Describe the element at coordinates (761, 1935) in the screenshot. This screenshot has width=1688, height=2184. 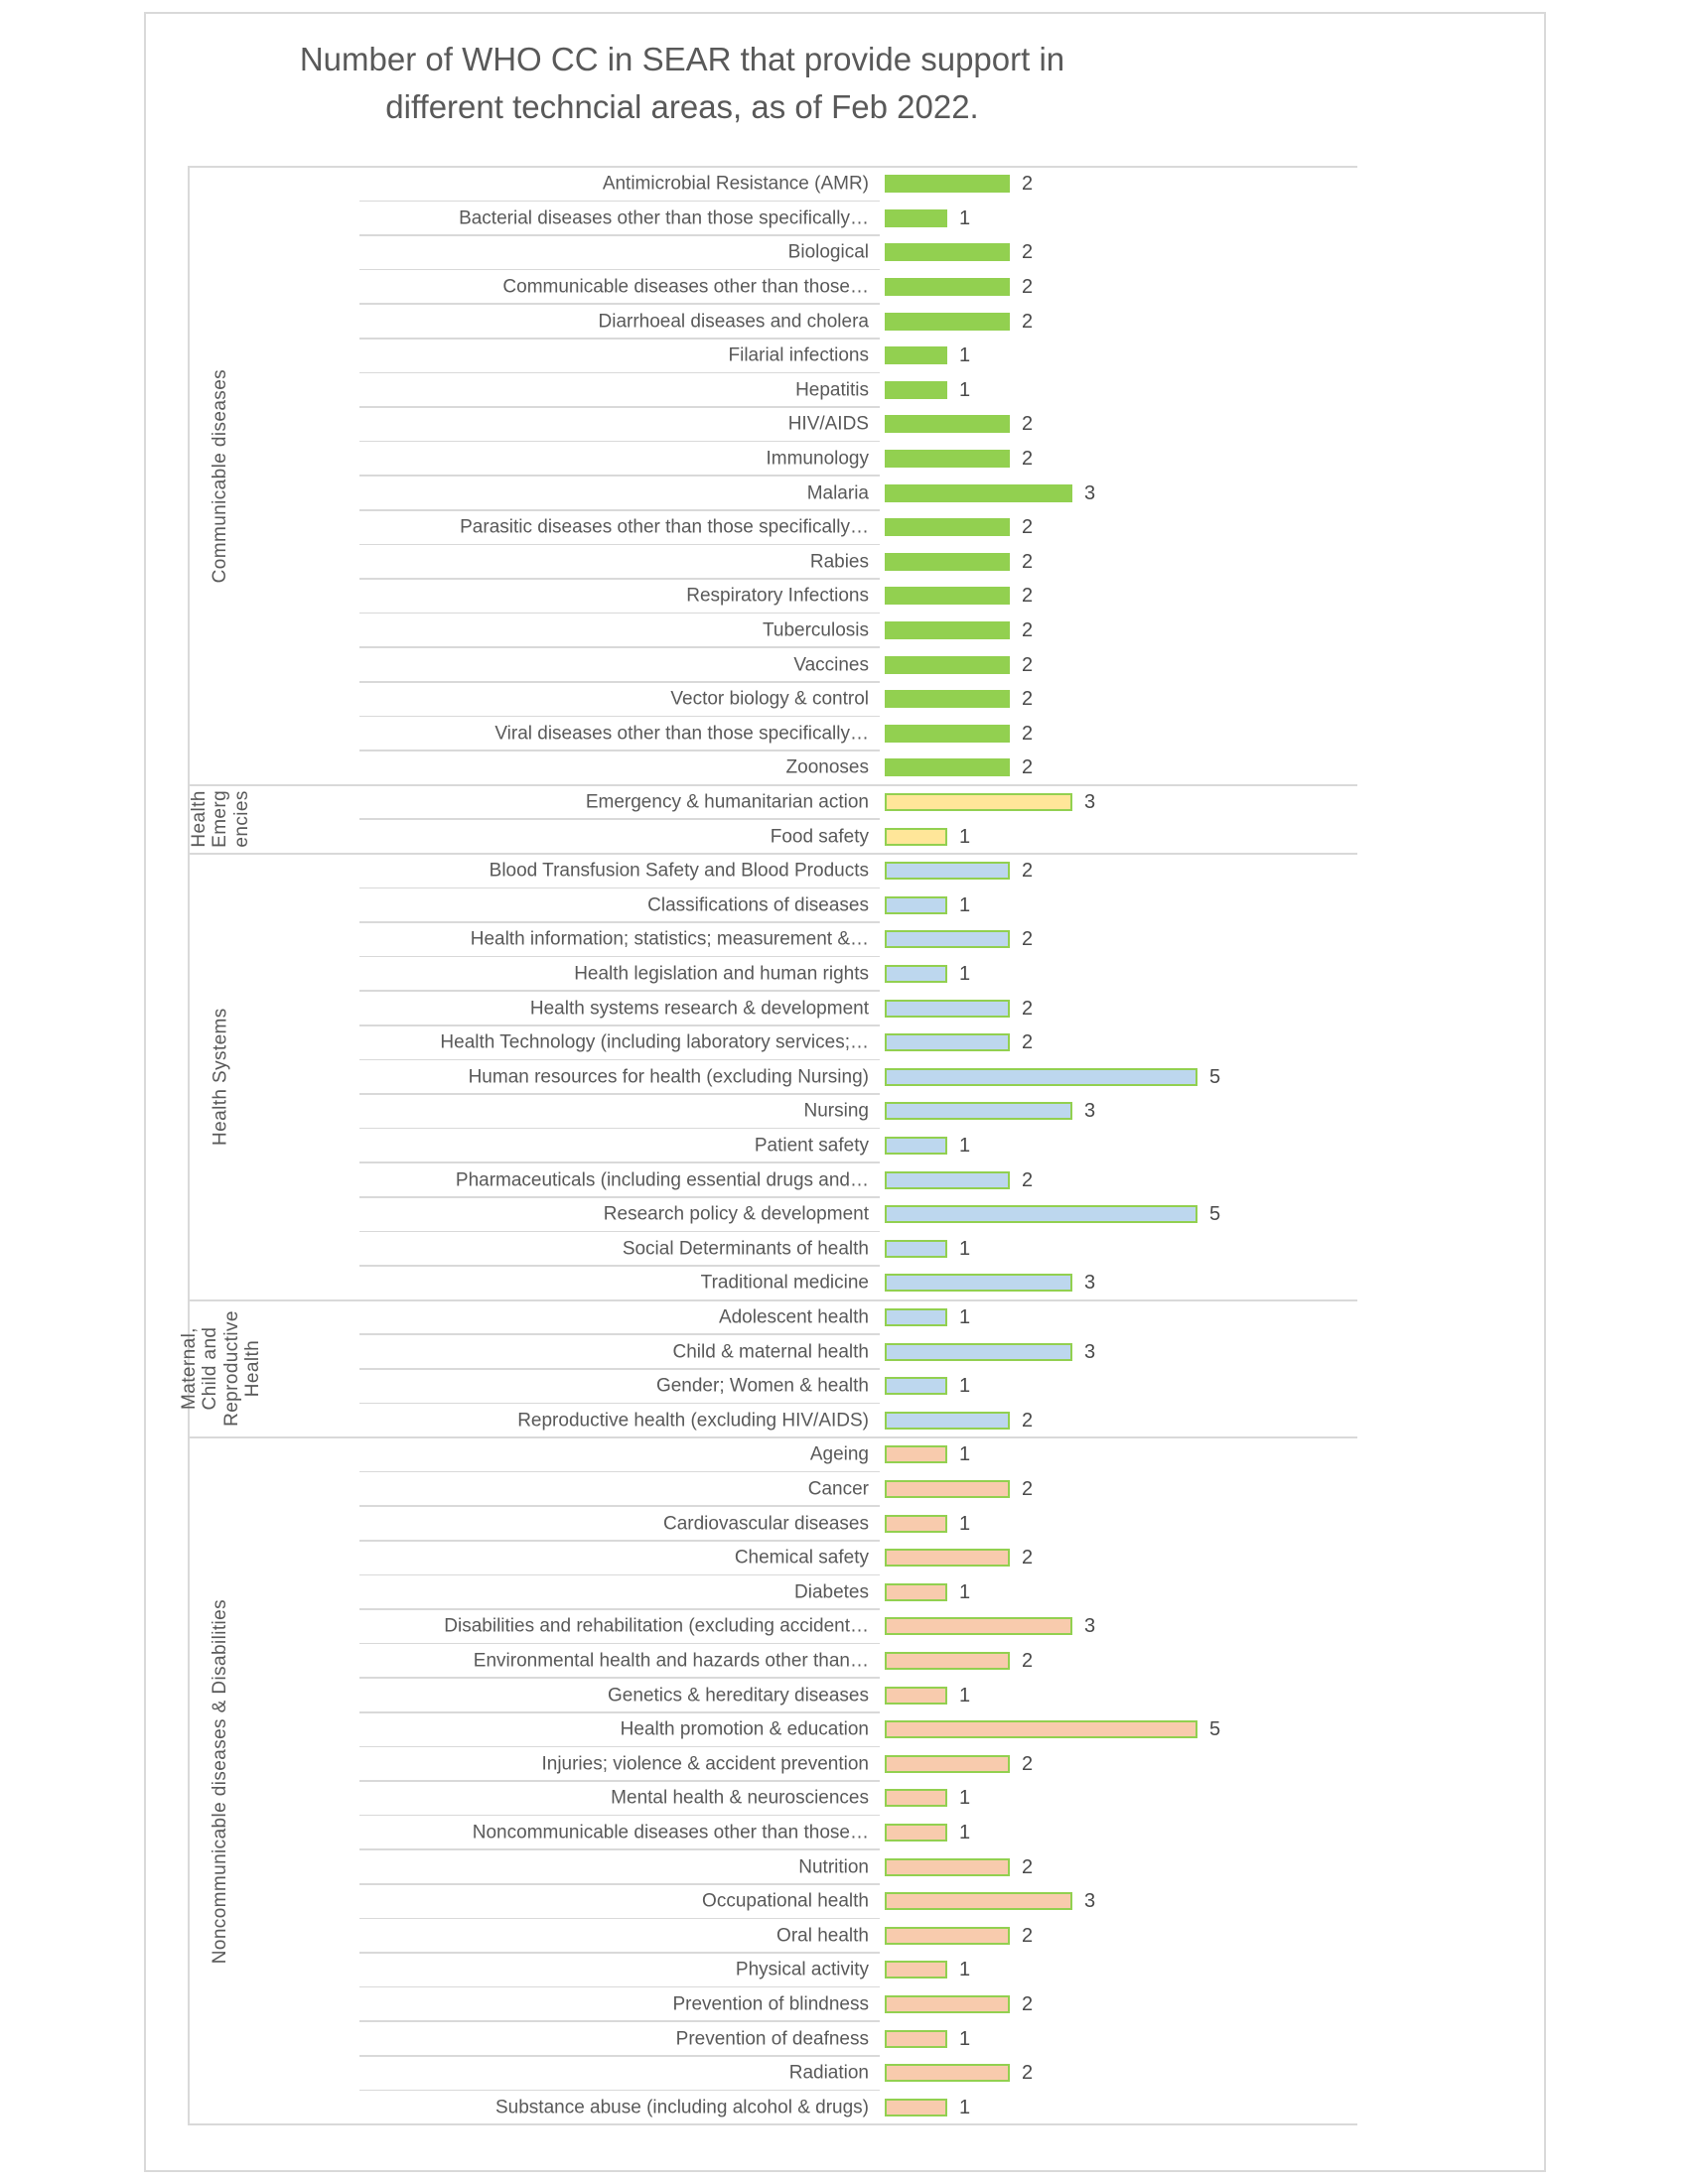
I see `chart-row: Oral health 2` at that location.